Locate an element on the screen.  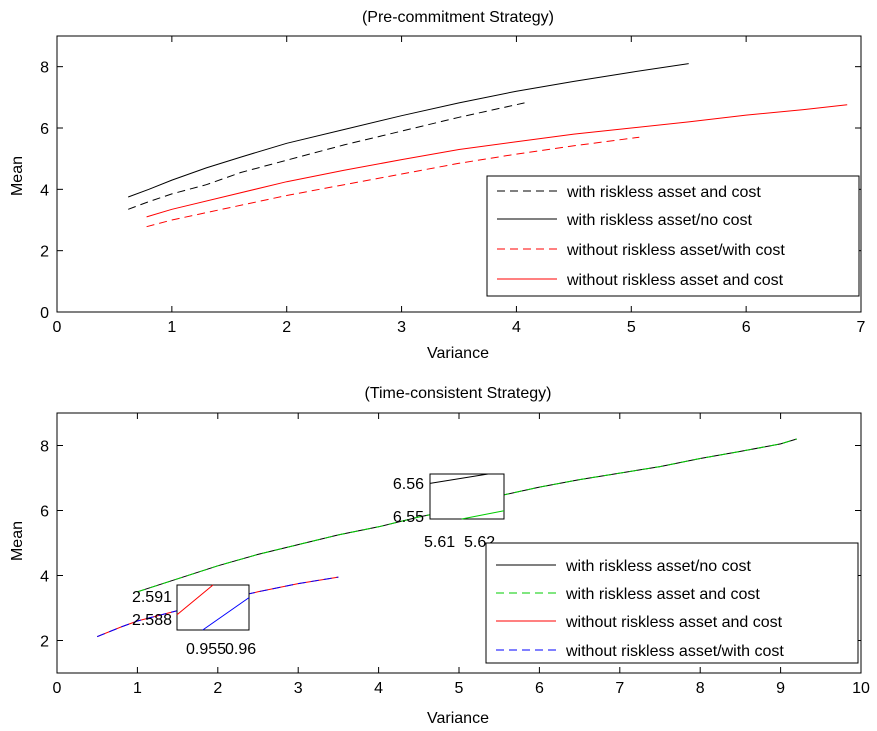
top-x-tick-label-7: 7 is located at coordinates (861, 327).